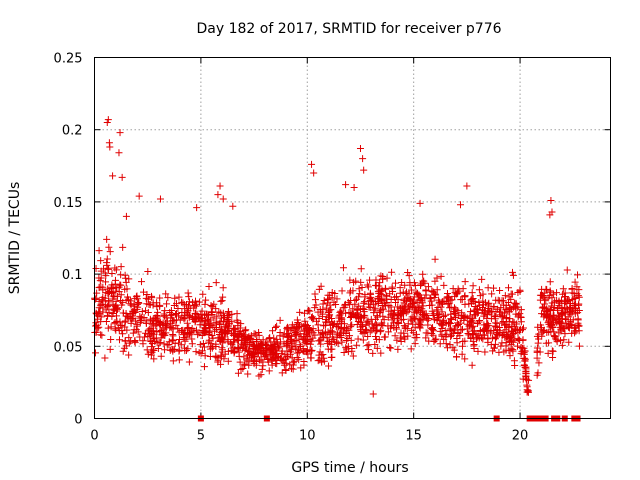 Image resolution: width=640 pixels, height=480 pixels. I want to click on x-tick-label: 15, so click(413, 436).